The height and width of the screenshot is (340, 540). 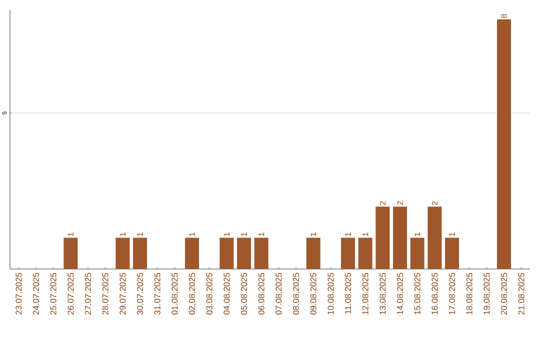 What do you see at coordinates (452, 293) in the screenshot?
I see `x-tick-label: 17.08.2025` at bounding box center [452, 293].